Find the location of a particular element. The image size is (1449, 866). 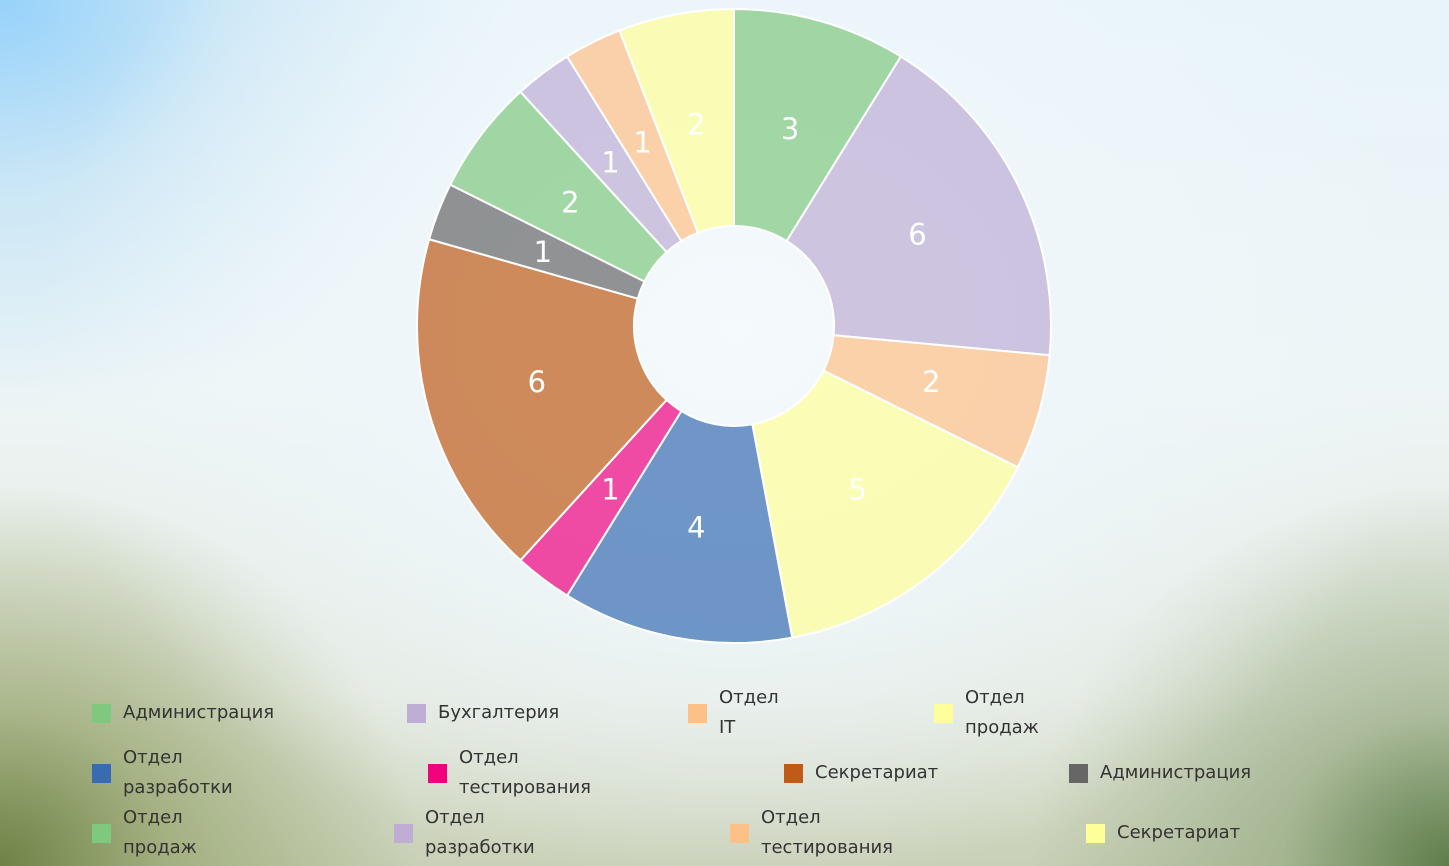

slice-value-label-10: 1 is located at coordinates (610, 162).